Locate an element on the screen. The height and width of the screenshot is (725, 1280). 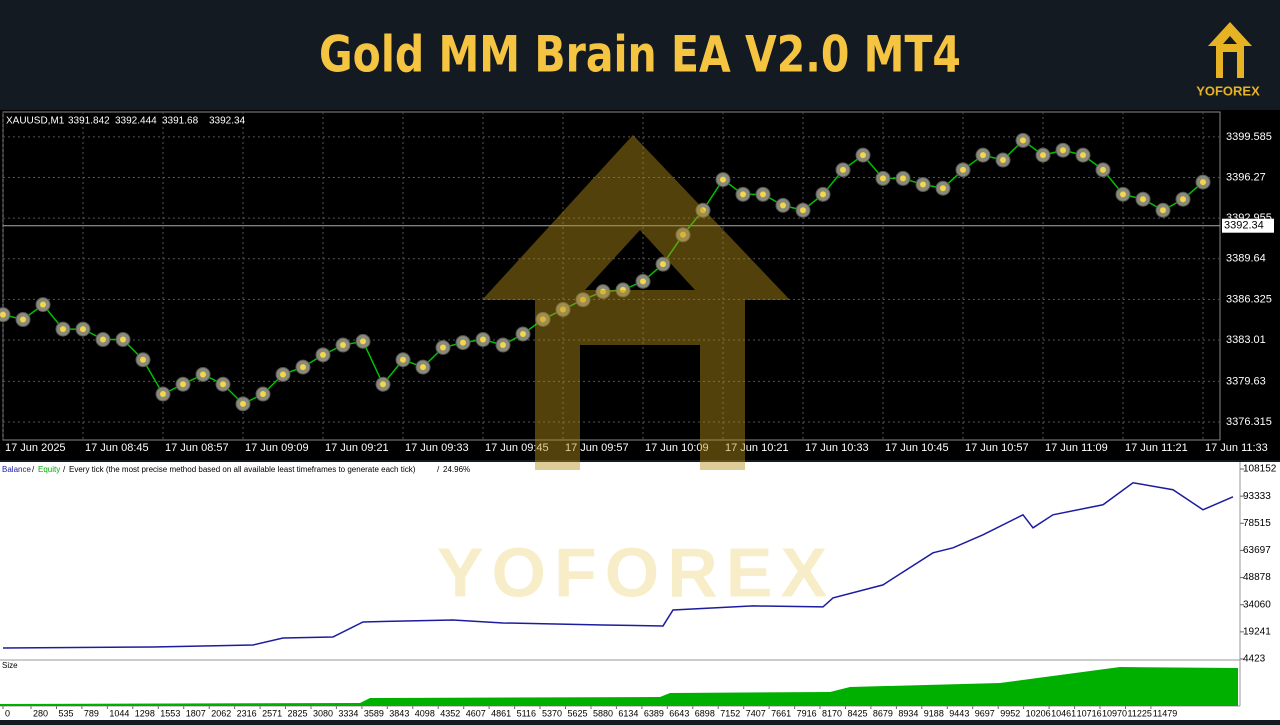
x-tick-label: 535 is located at coordinates (66, 713).